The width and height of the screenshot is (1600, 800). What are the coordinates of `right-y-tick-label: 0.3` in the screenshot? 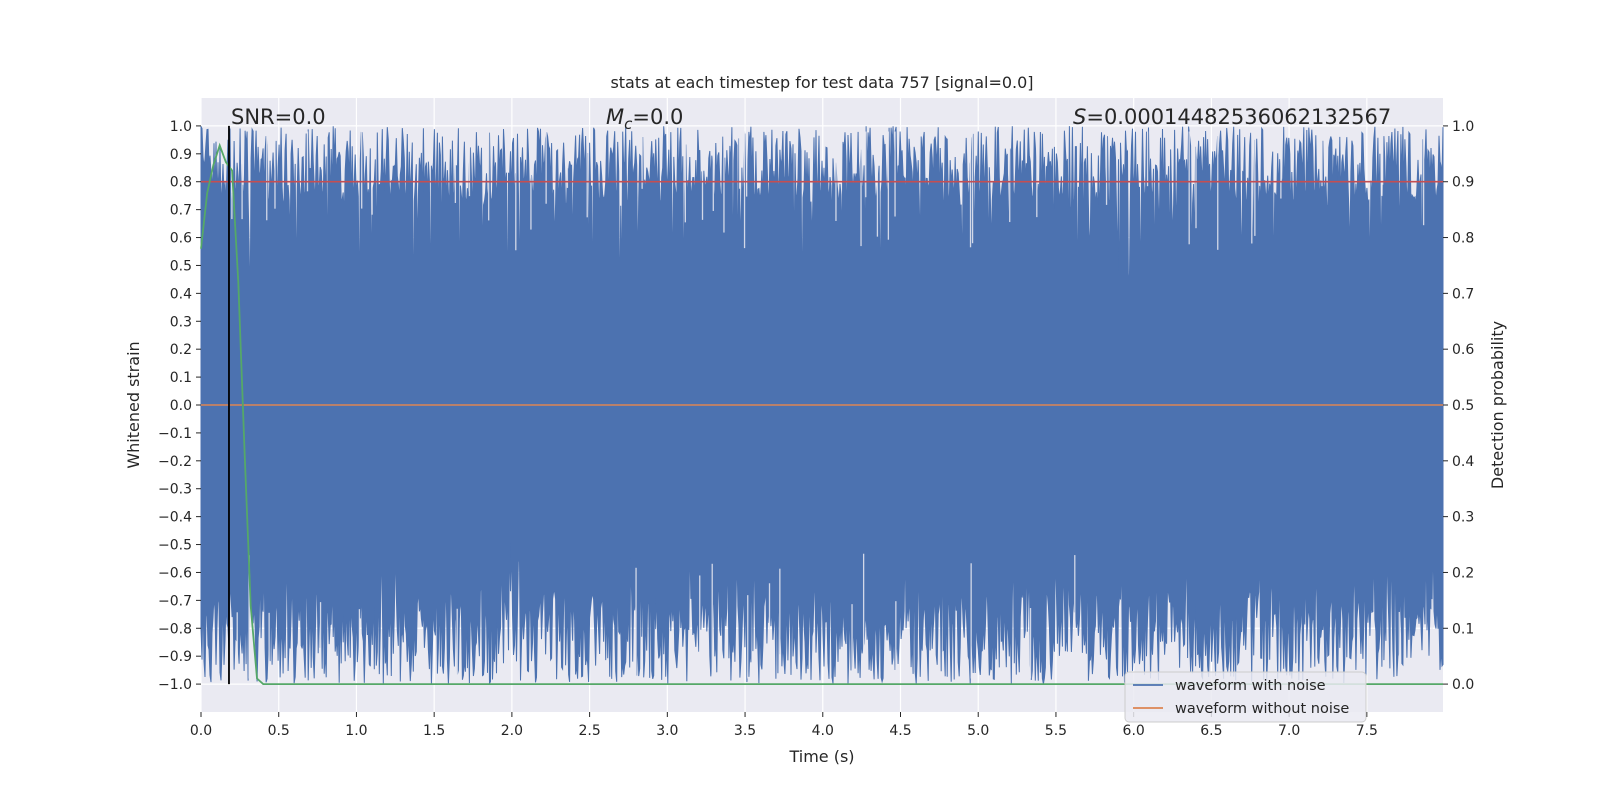 It's located at (1463, 518).